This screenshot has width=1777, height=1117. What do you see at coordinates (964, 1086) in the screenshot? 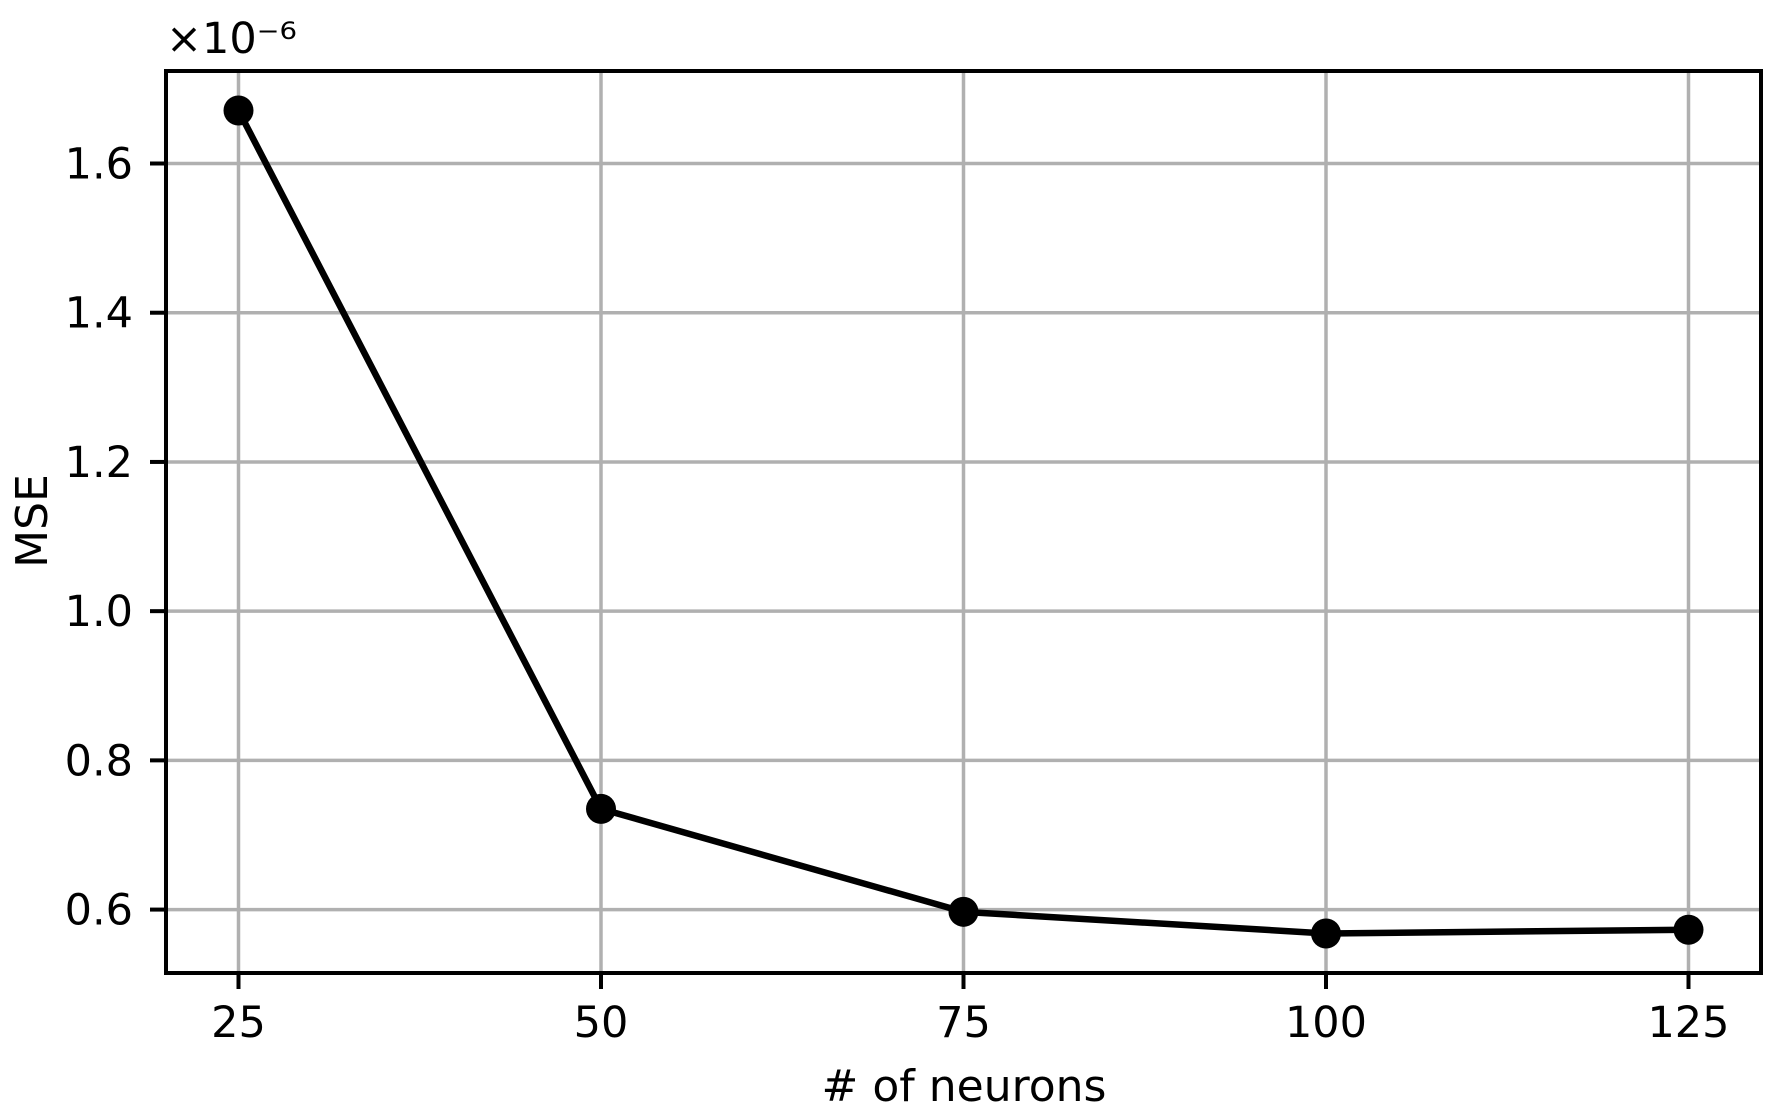
I see `x-axis-label: # of neurons` at bounding box center [964, 1086].